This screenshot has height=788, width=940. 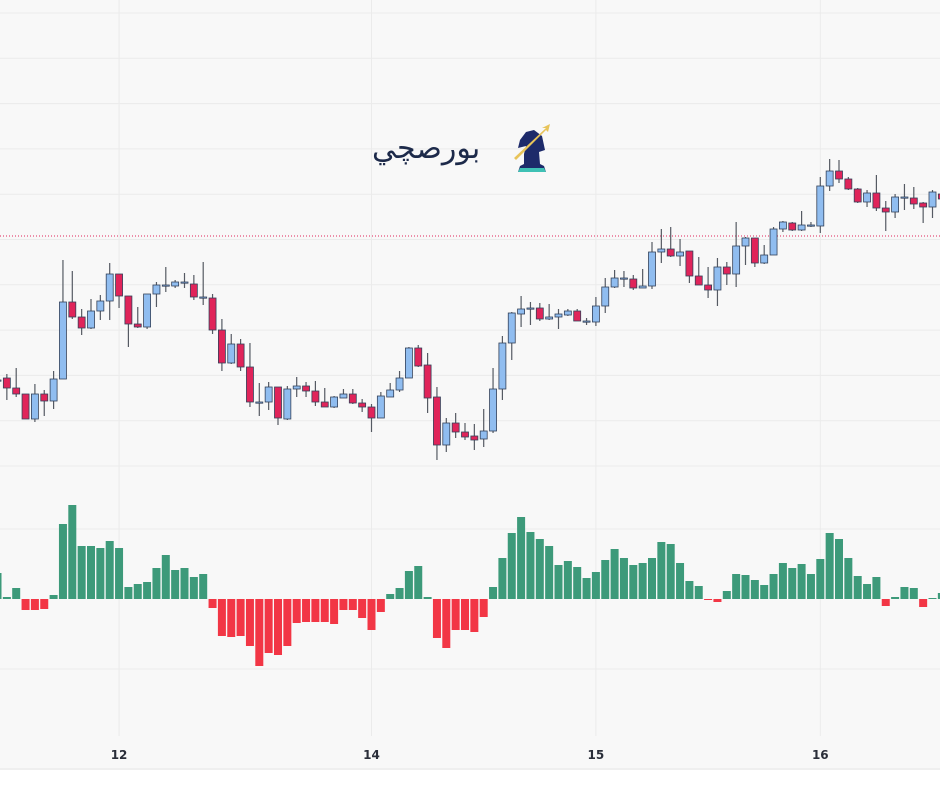 I want to click on logo: بورصچي, so click(x=461, y=148).